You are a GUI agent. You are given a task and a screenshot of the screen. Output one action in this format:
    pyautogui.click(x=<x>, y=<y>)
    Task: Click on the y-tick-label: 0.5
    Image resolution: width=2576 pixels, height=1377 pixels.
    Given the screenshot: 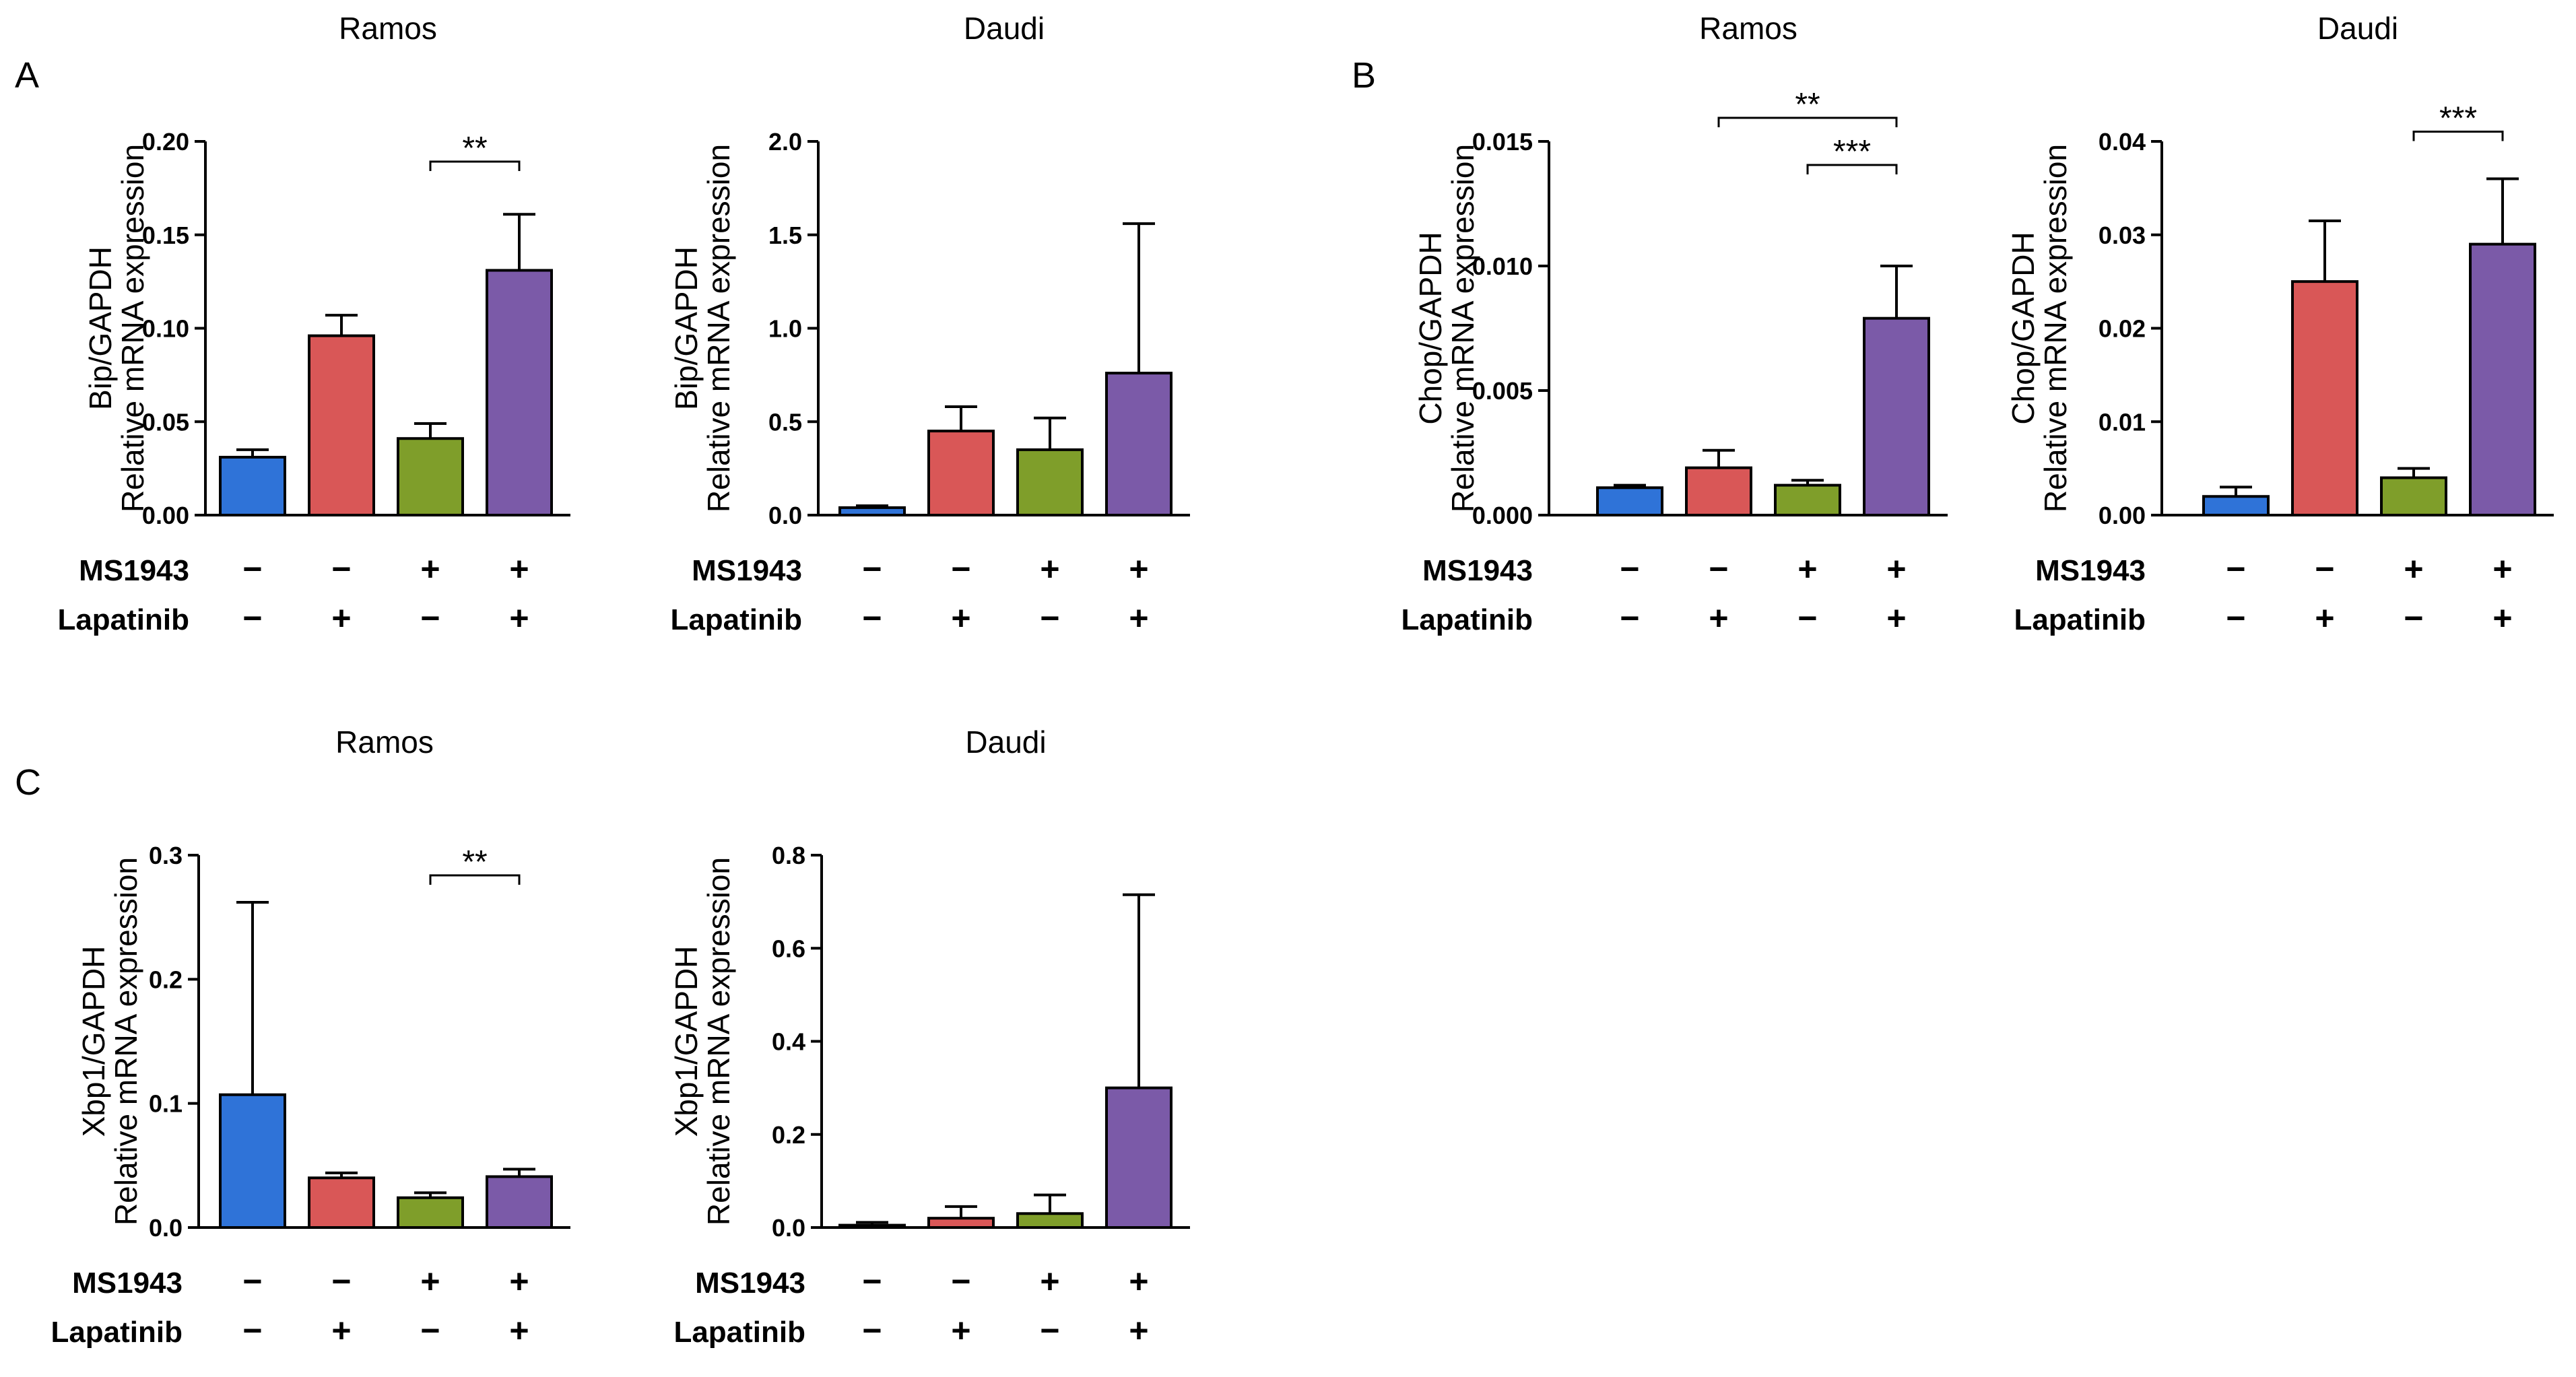 What is the action you would take?
    pyautogui.click(x=785, y=422)
    